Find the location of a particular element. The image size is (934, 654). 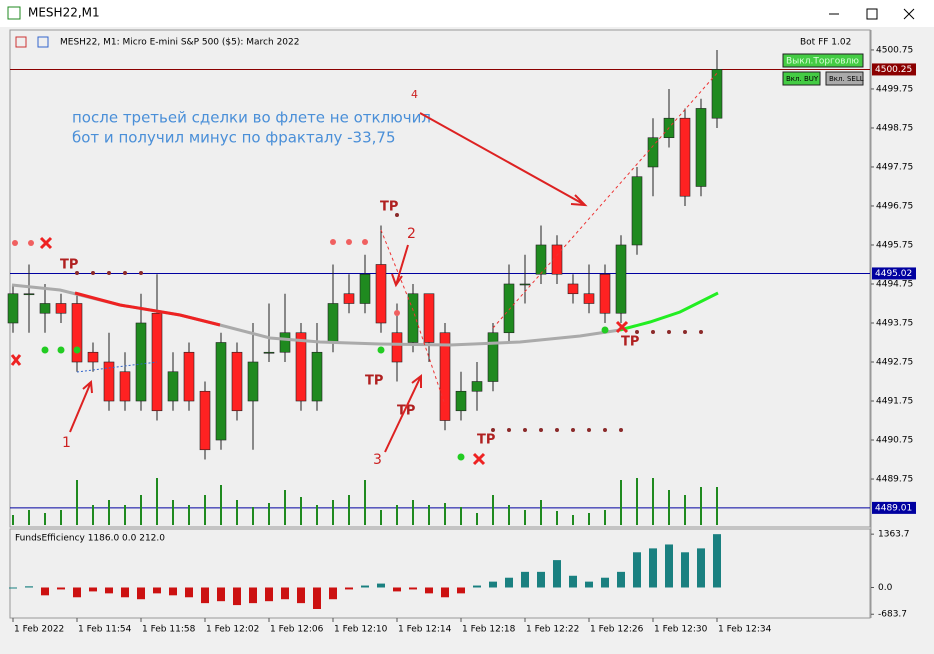

chart-header: MESH22, M1: Micro E-mini S&P 500 ($5) is located at coordinates (179, 43).